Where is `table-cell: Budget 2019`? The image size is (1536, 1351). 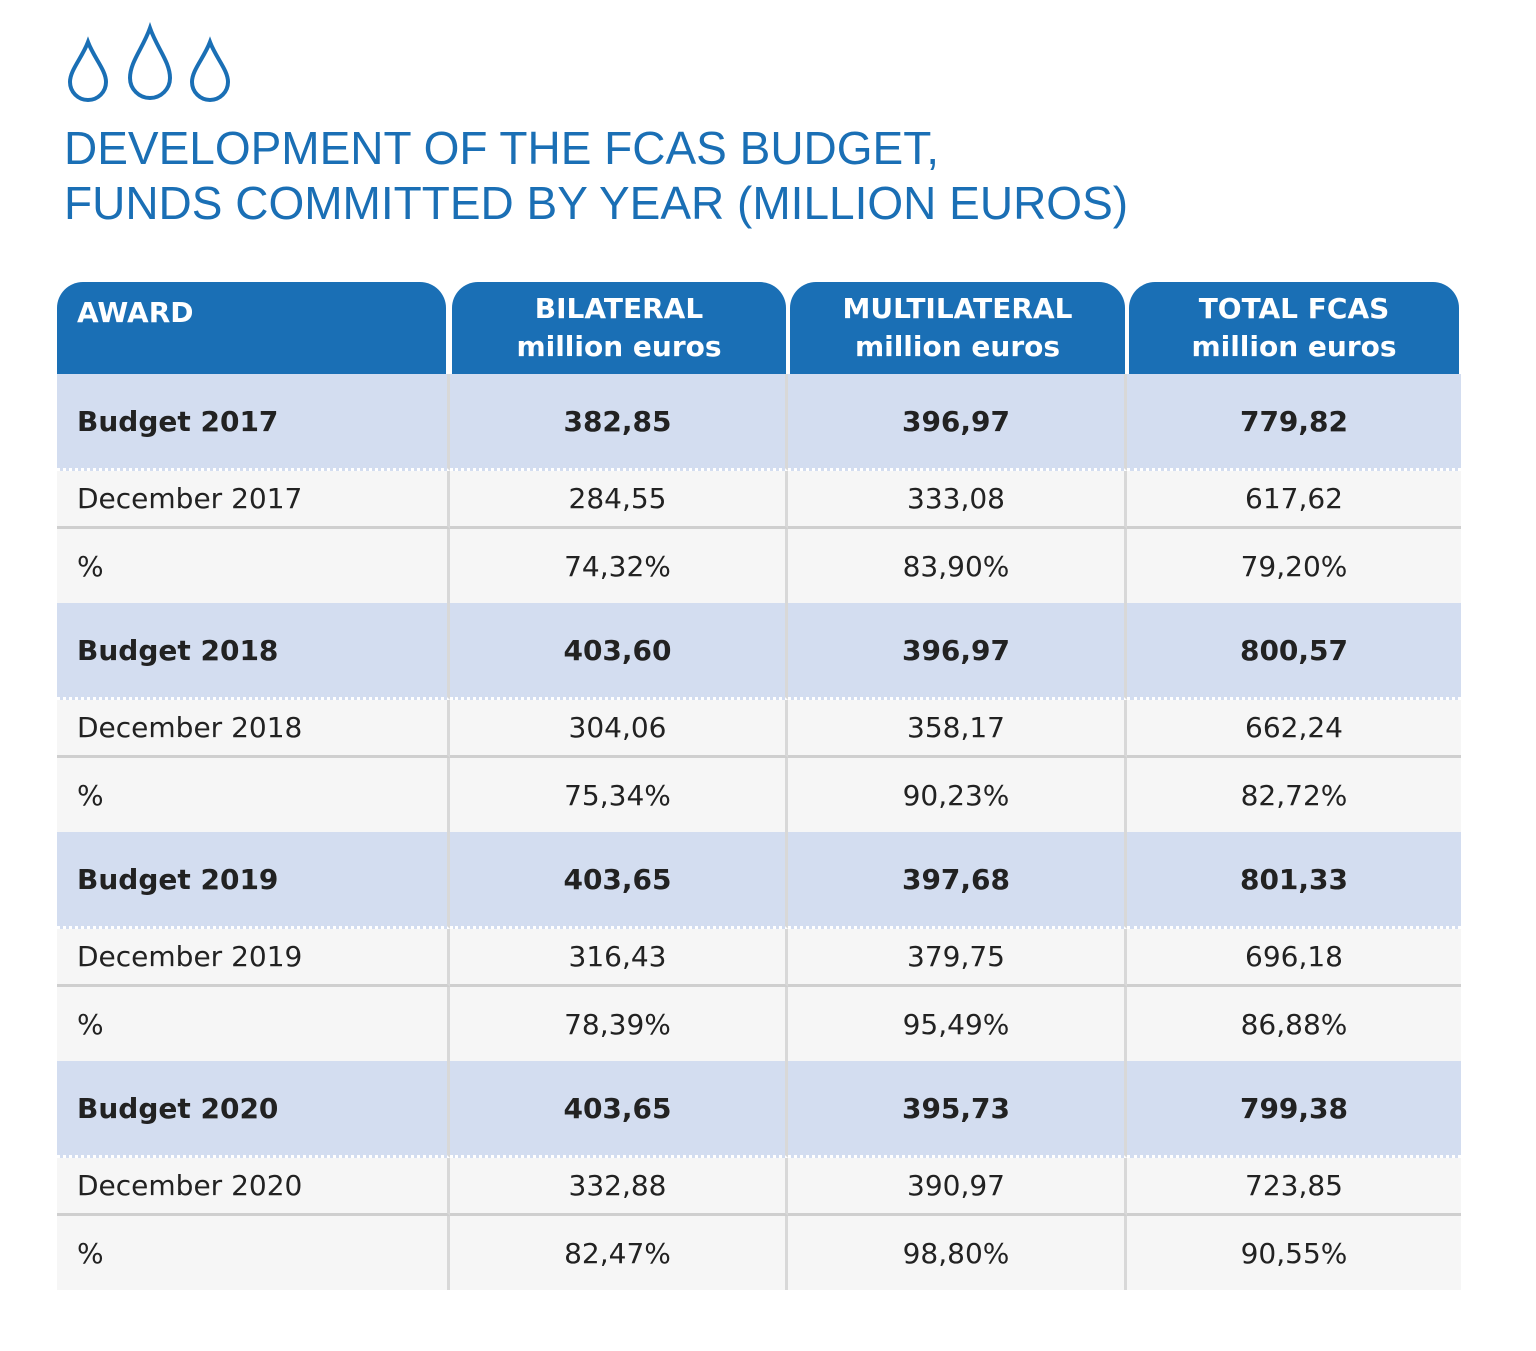
table-cell: Budget 2019 is located at coordinates (253, 880).